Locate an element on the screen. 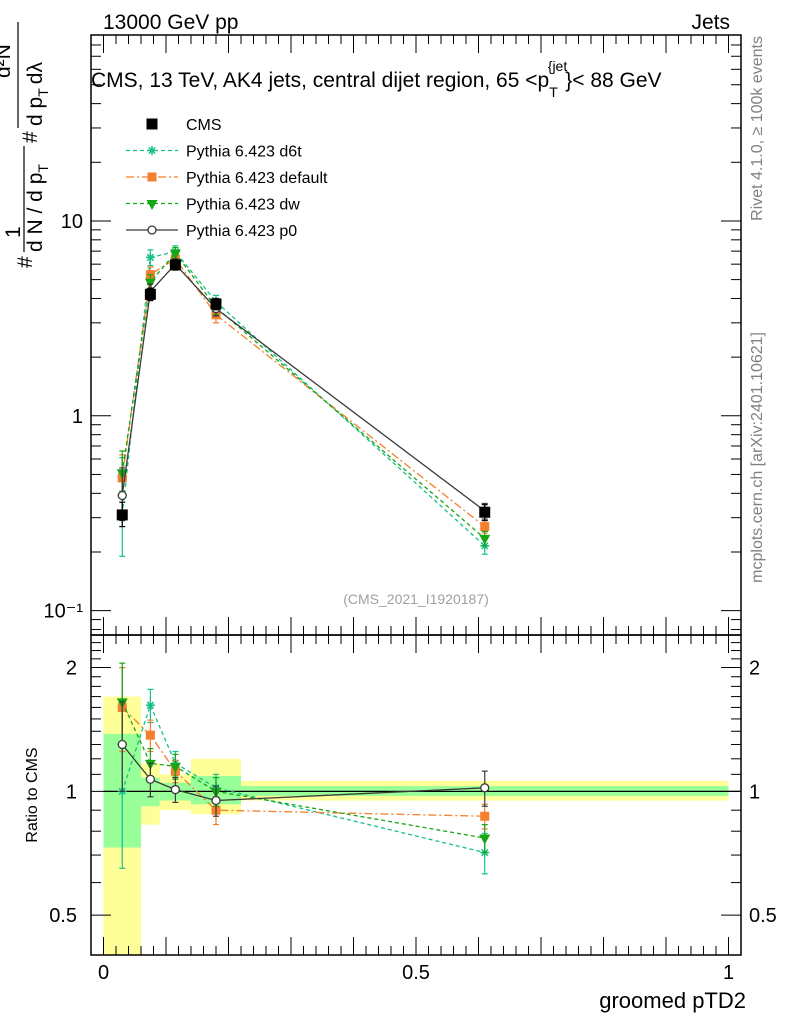 This screenshot has width=786, height=1024. series-line-dw is located at coordinates (303, 395).